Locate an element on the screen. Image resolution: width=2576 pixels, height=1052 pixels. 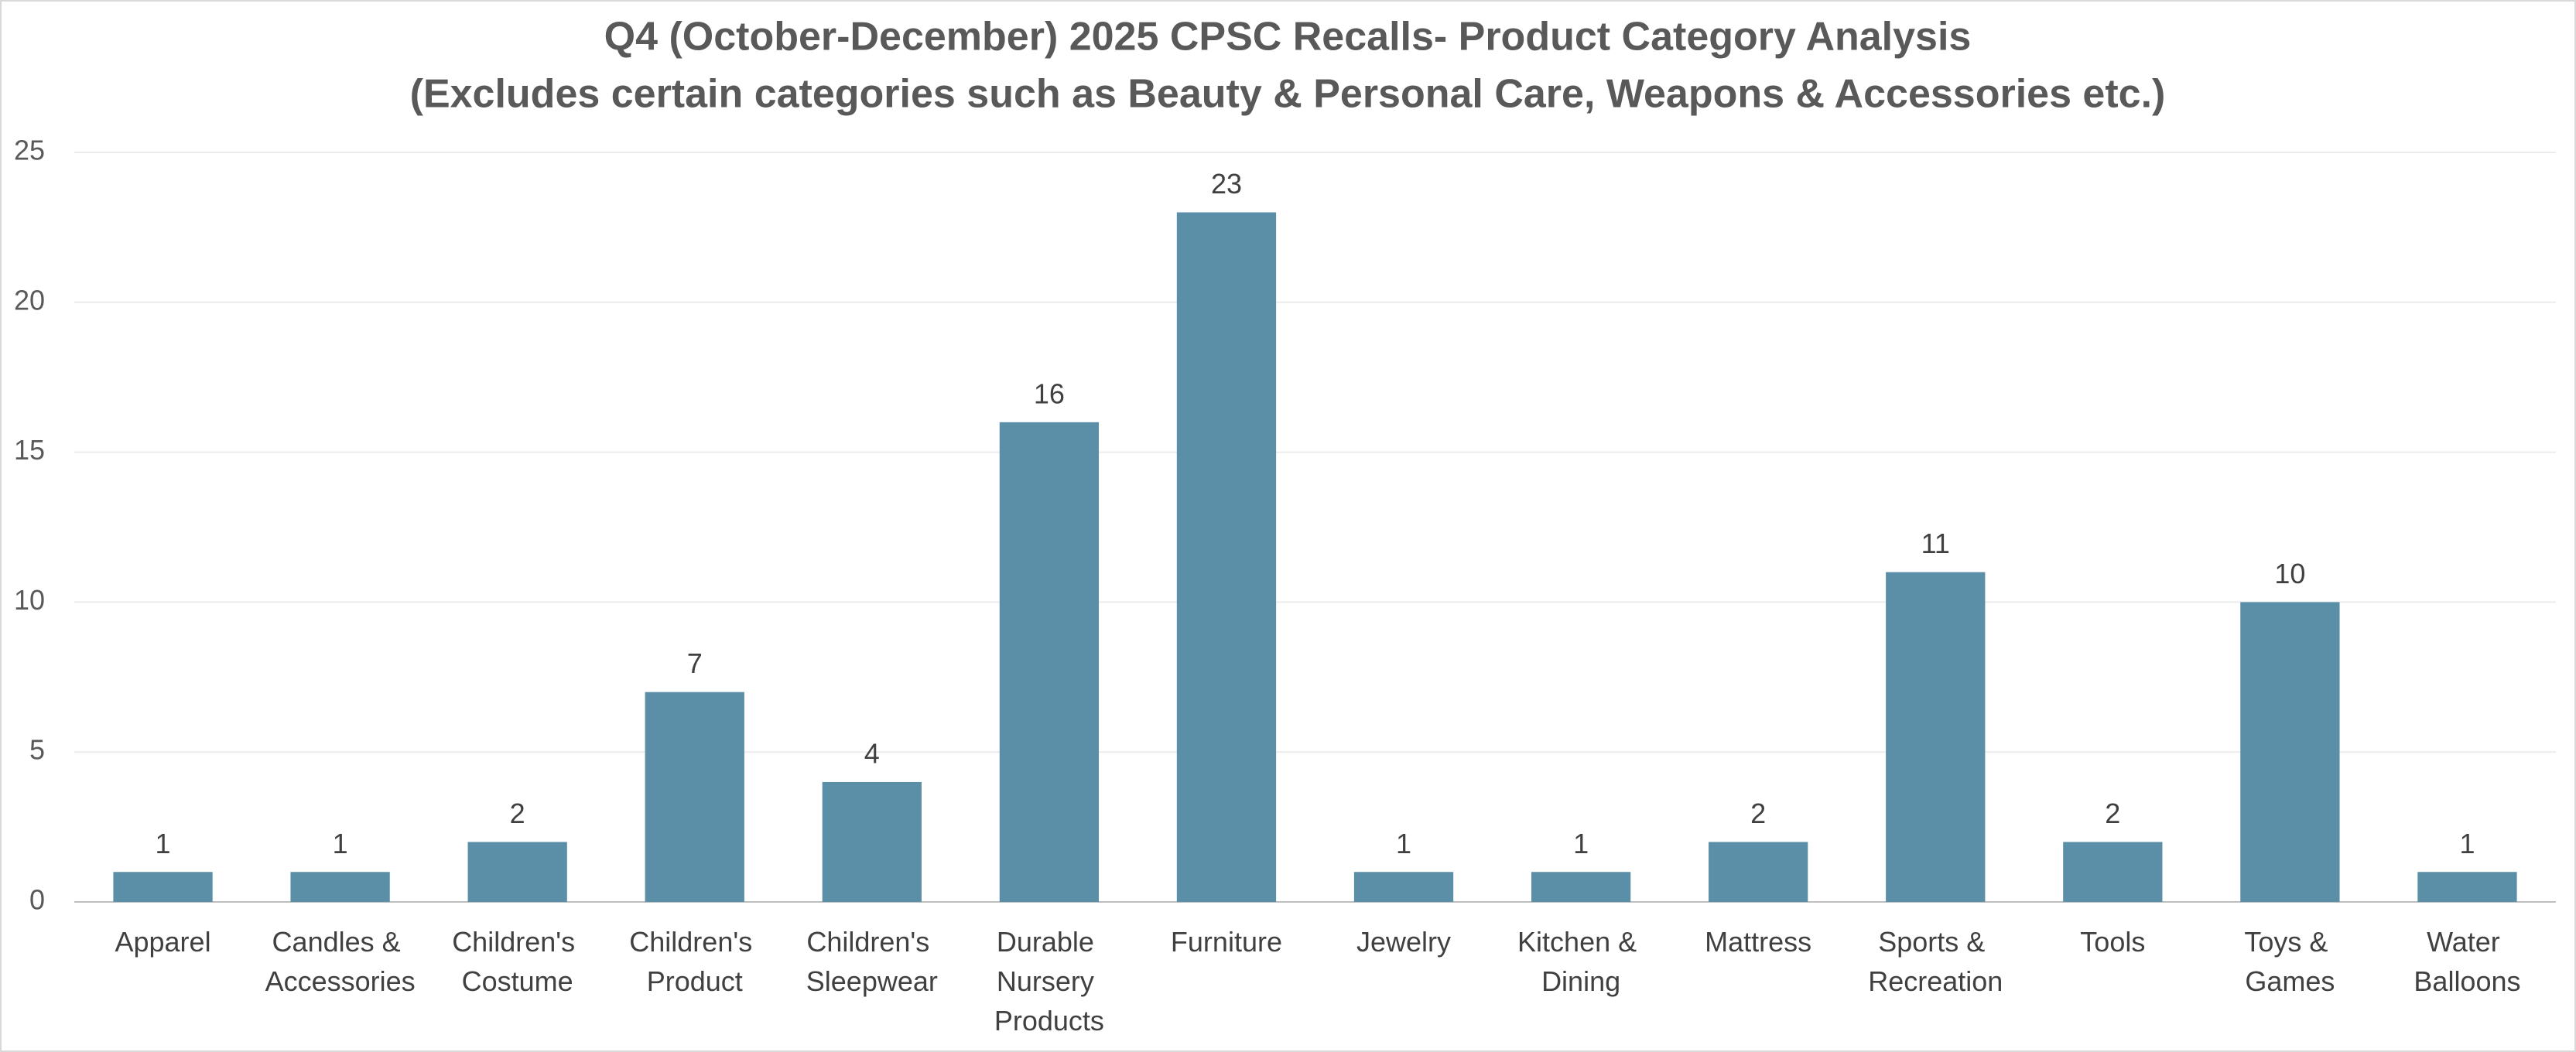
x-tick-label: Candles & Accessories is located at coordinates (341, 961).